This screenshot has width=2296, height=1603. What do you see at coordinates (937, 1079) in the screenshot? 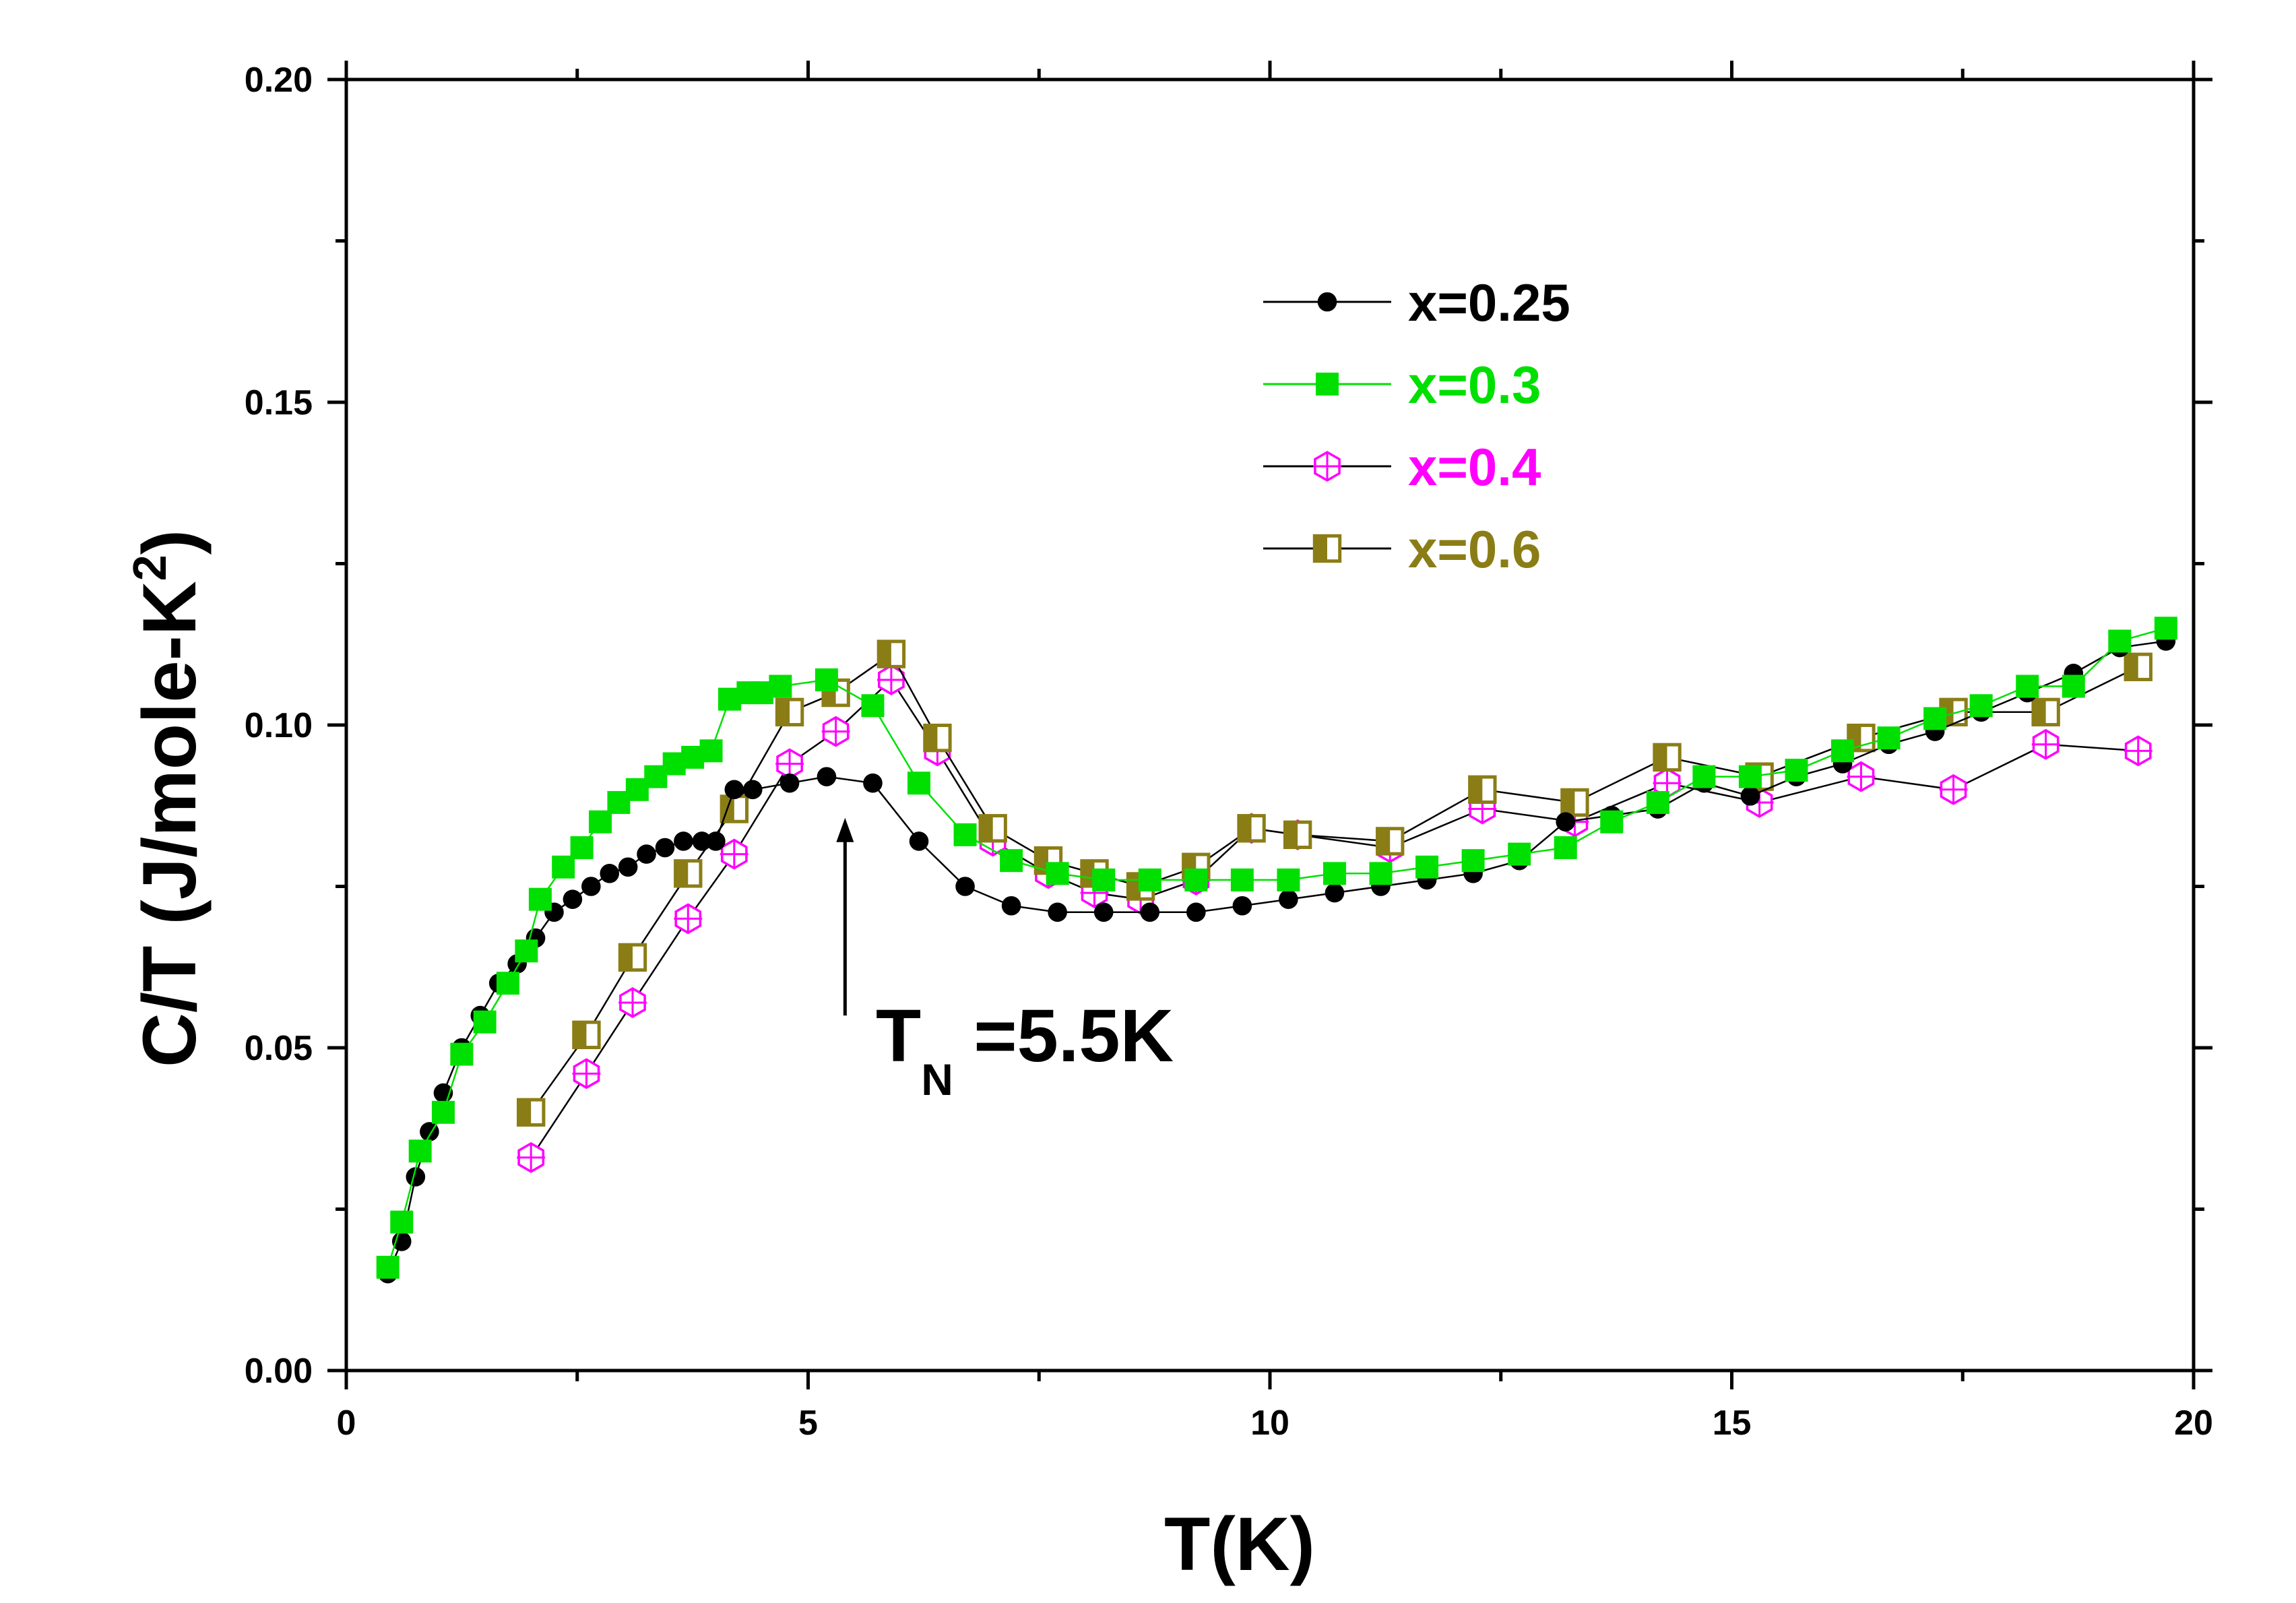
I see `tn-label-sub: N` at bounding box center [937, 1079].